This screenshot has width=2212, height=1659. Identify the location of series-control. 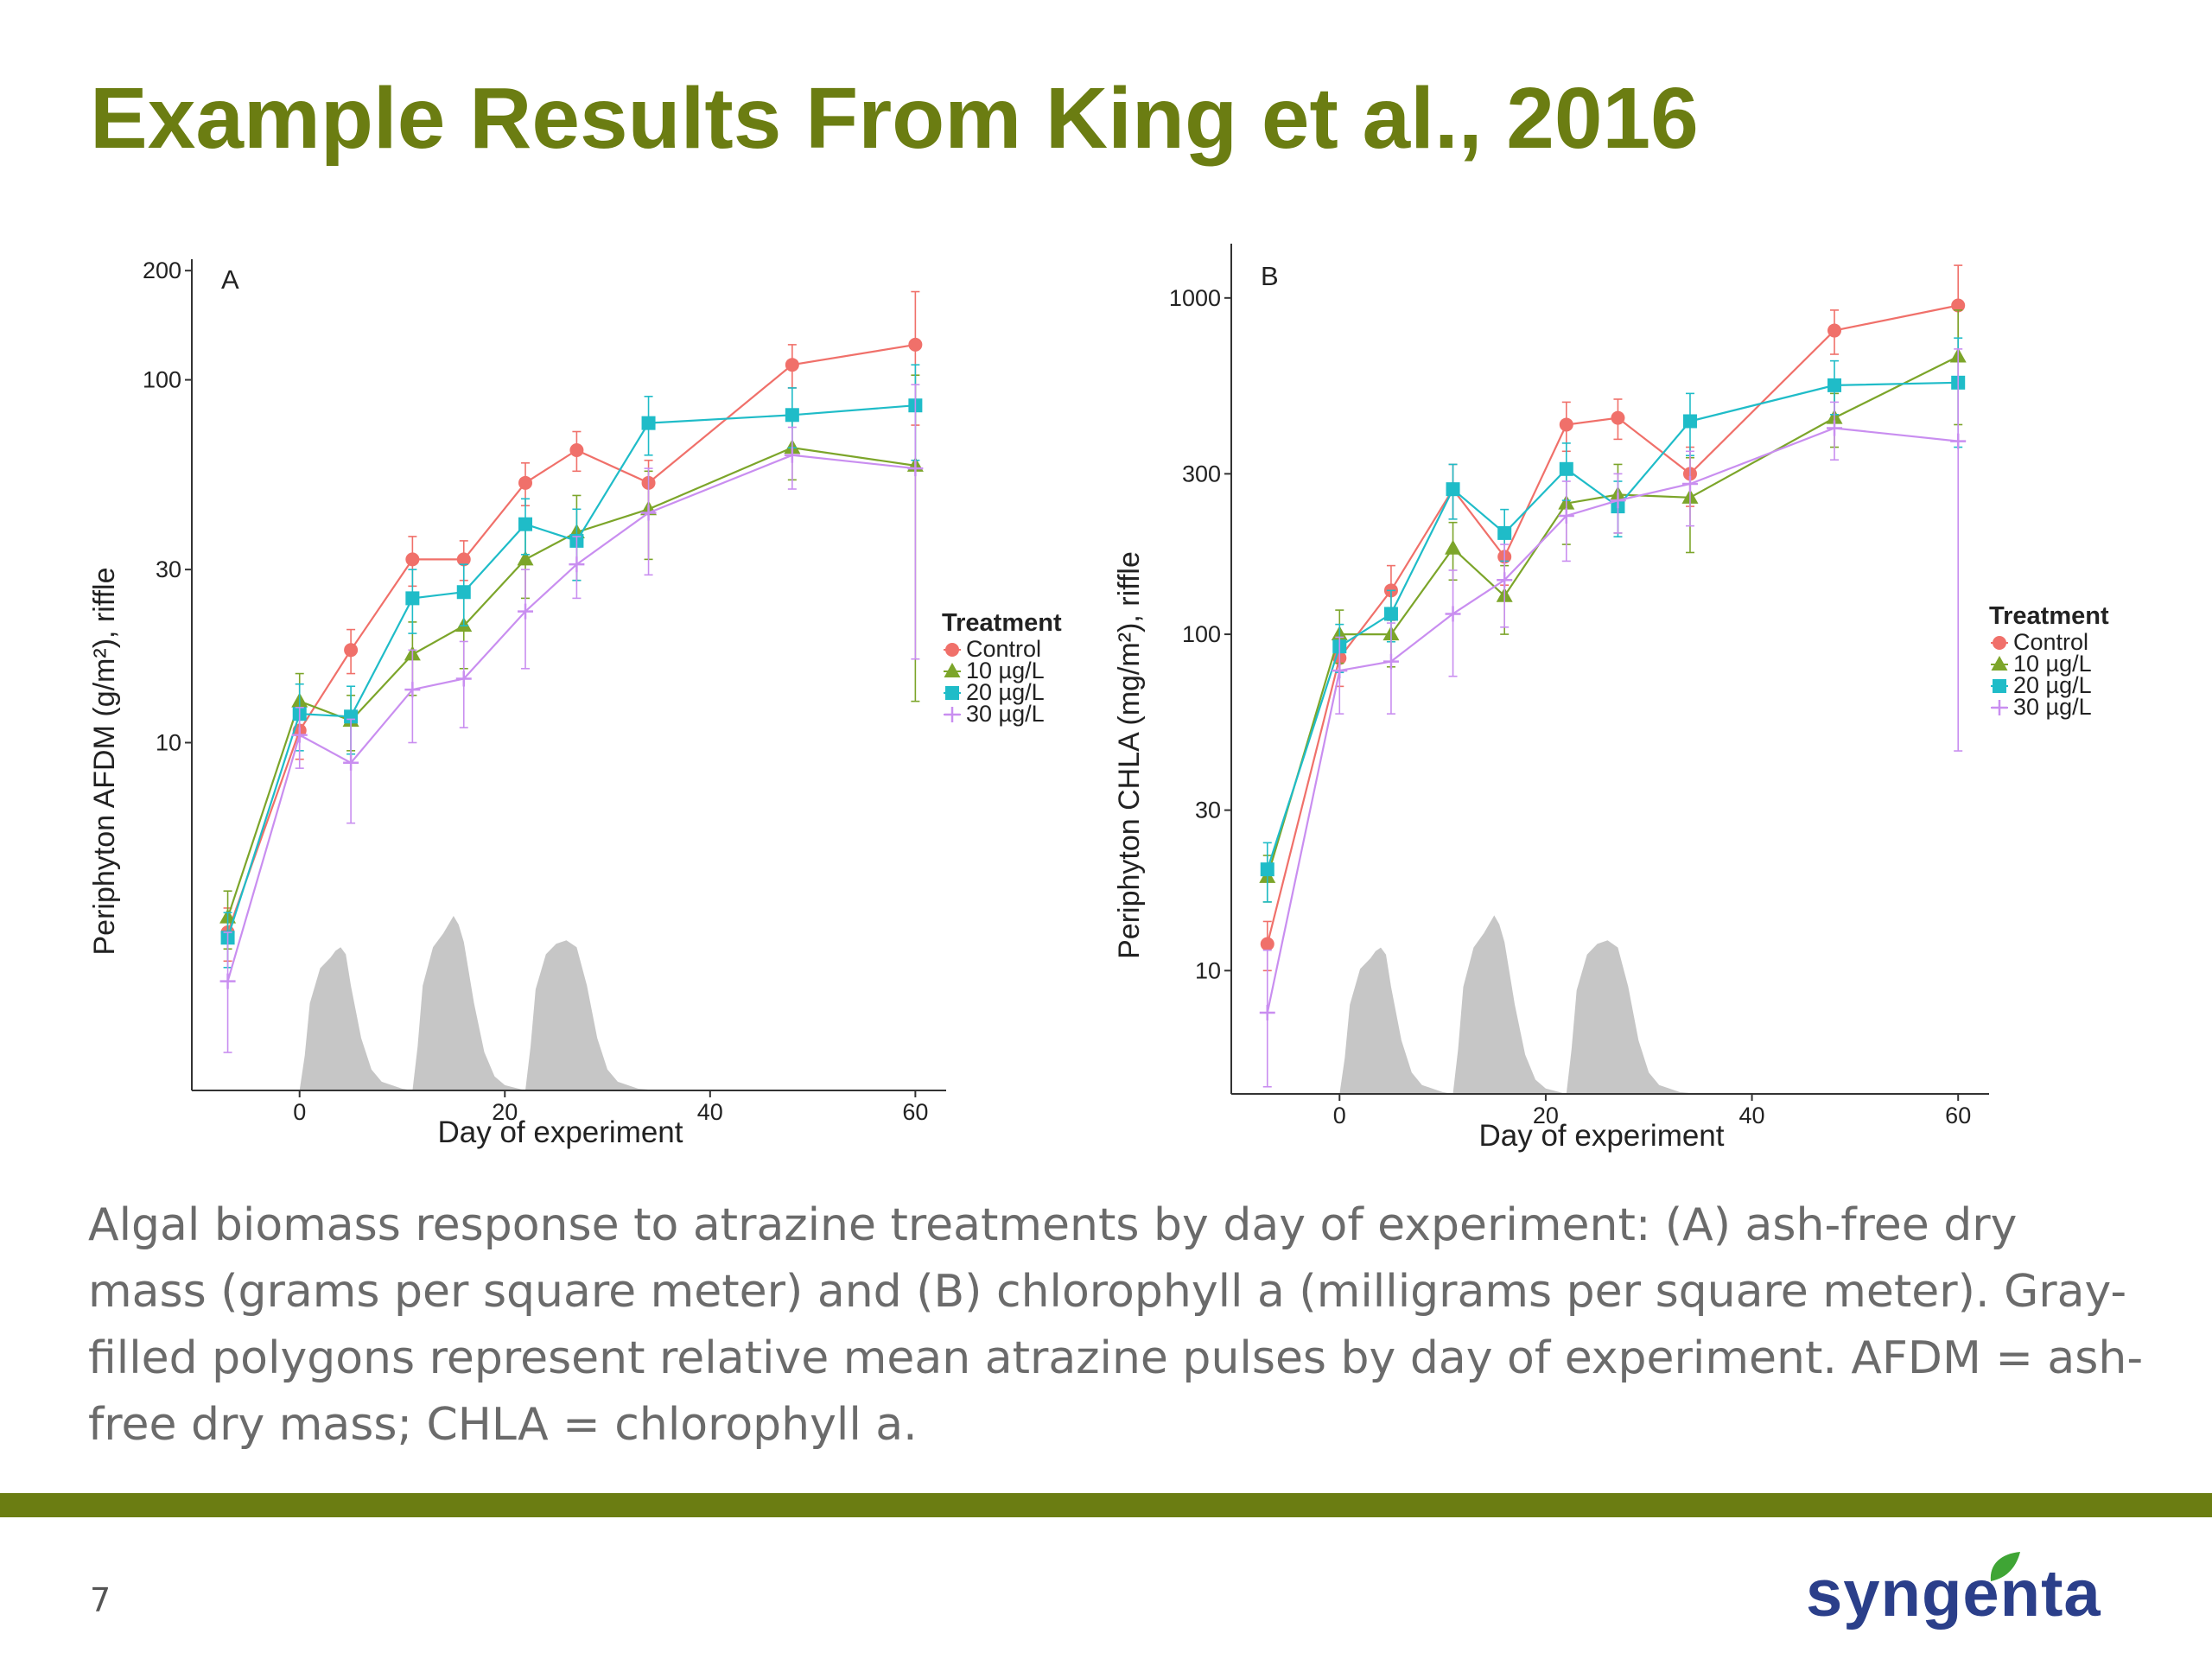
(571, 626).